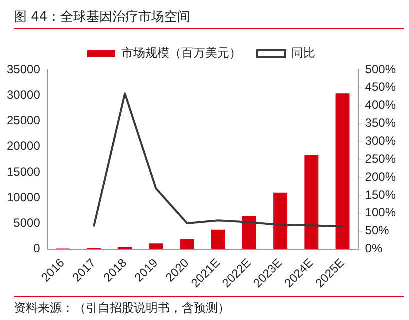 Image resolution: width=409 pixels, height=320 pixels. What do you see at coordinates (23, 95) in the screenshot?
I see `y-tick-label: 30000` at bounding box center [23, 95].